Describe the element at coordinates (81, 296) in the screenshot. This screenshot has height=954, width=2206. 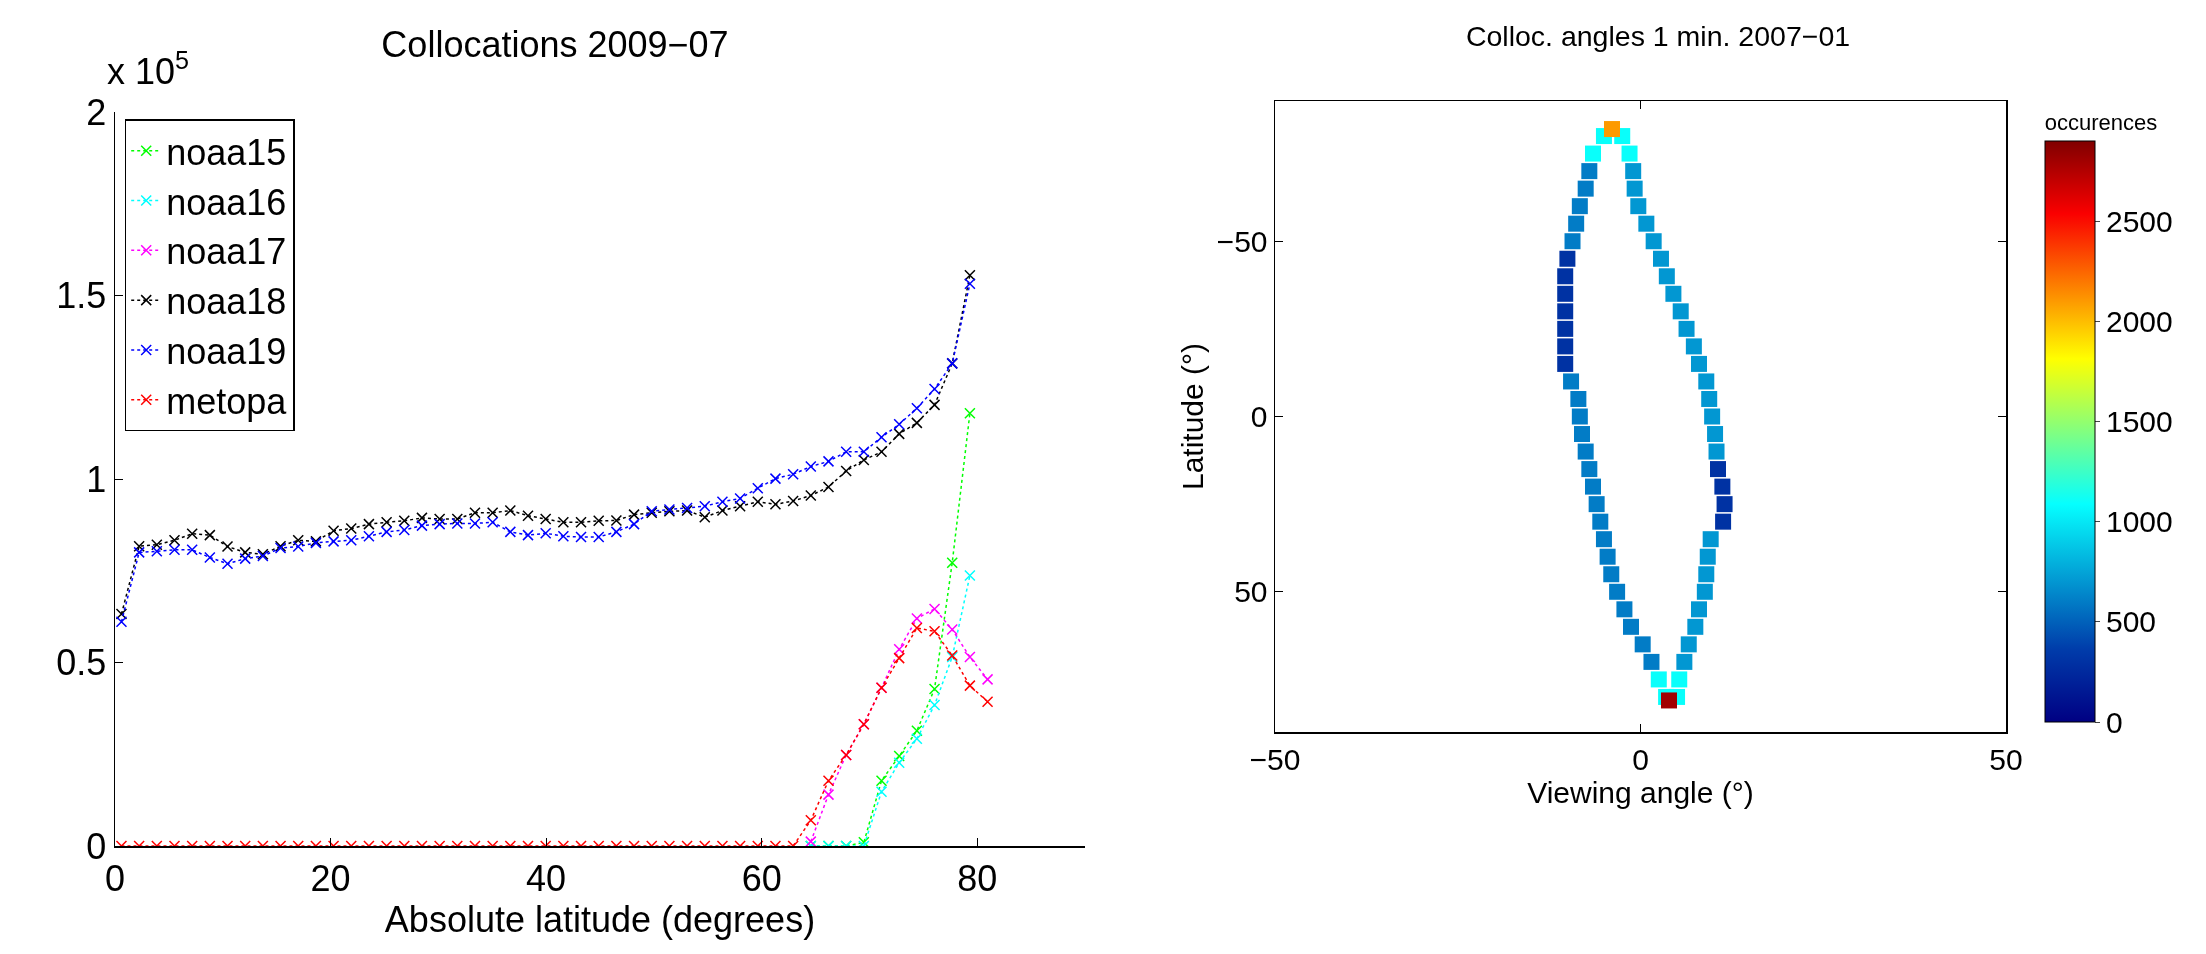
I see `y-tick-label: 1.5` at that location.